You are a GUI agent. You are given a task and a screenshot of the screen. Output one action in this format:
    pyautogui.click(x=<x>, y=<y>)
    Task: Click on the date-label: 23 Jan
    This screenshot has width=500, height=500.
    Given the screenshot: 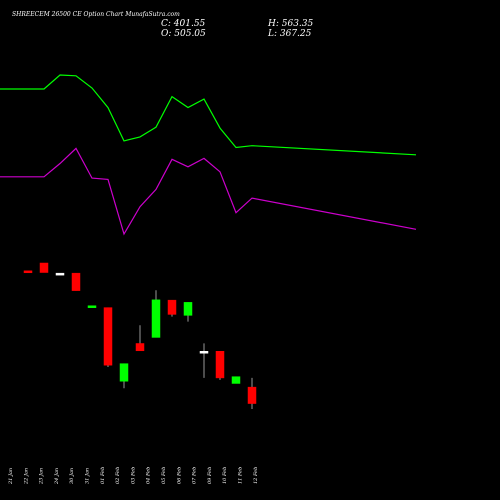 What is the action you would take?
    pyautogui.click(x=42, y=476)
    